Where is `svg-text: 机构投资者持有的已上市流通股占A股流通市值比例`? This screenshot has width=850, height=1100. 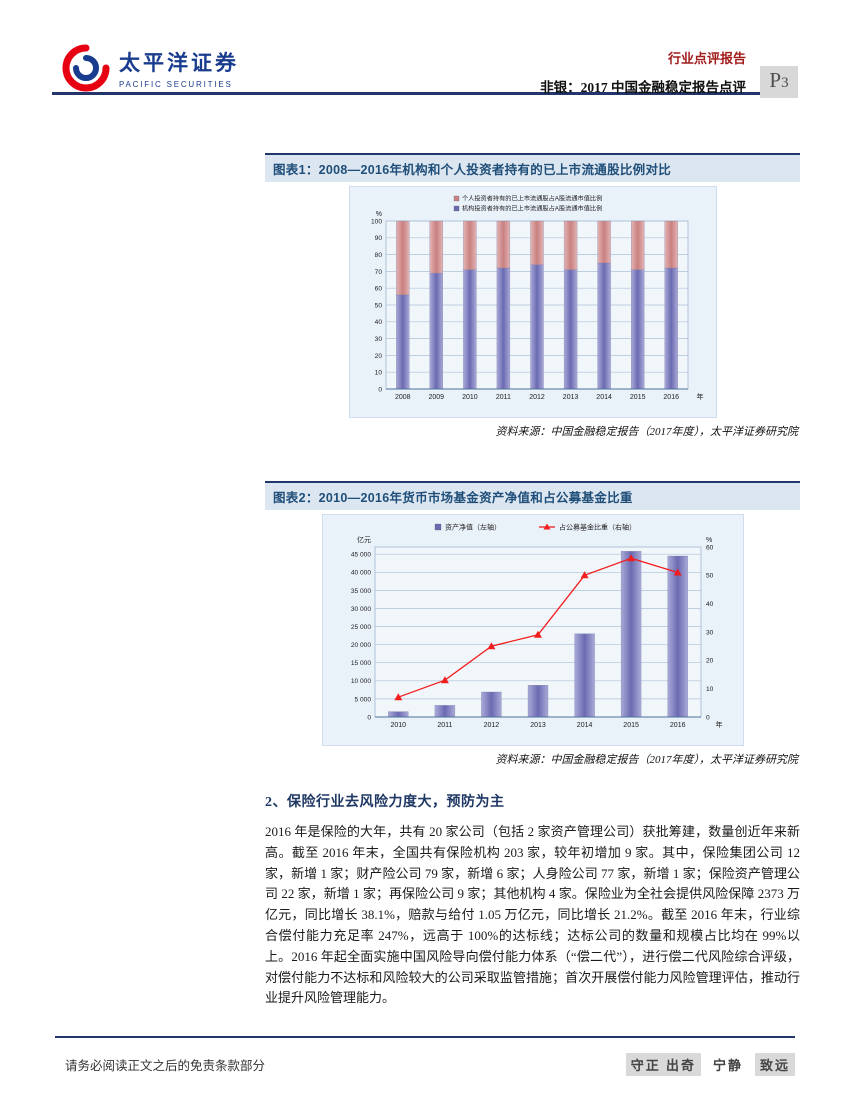 svg-text: 机构投资者持有的已上市流通股占A股流通市值比例 is located at coordinates (532, 209).